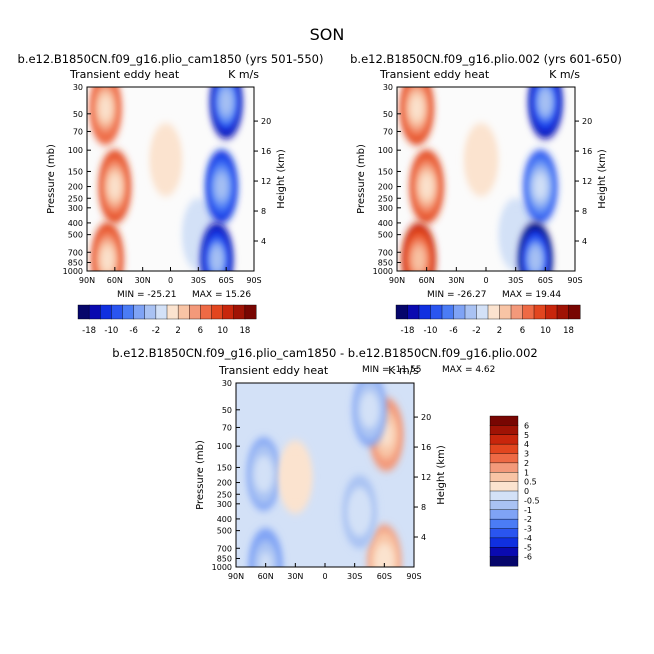 The width and height of the screenshot is (654, 654). What do you see at coordinates (385, 252) in the screenshot?
I see `y-tick-label: 700` at bounding box center [385, 252].